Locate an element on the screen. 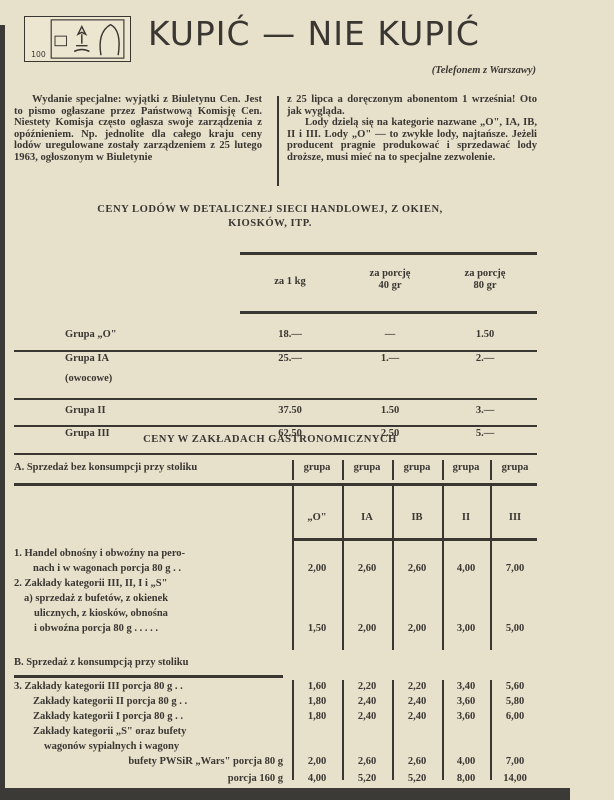 The height and width of the screenshot is (800, 614). group-name: IA is located at coordinates (367, 517).